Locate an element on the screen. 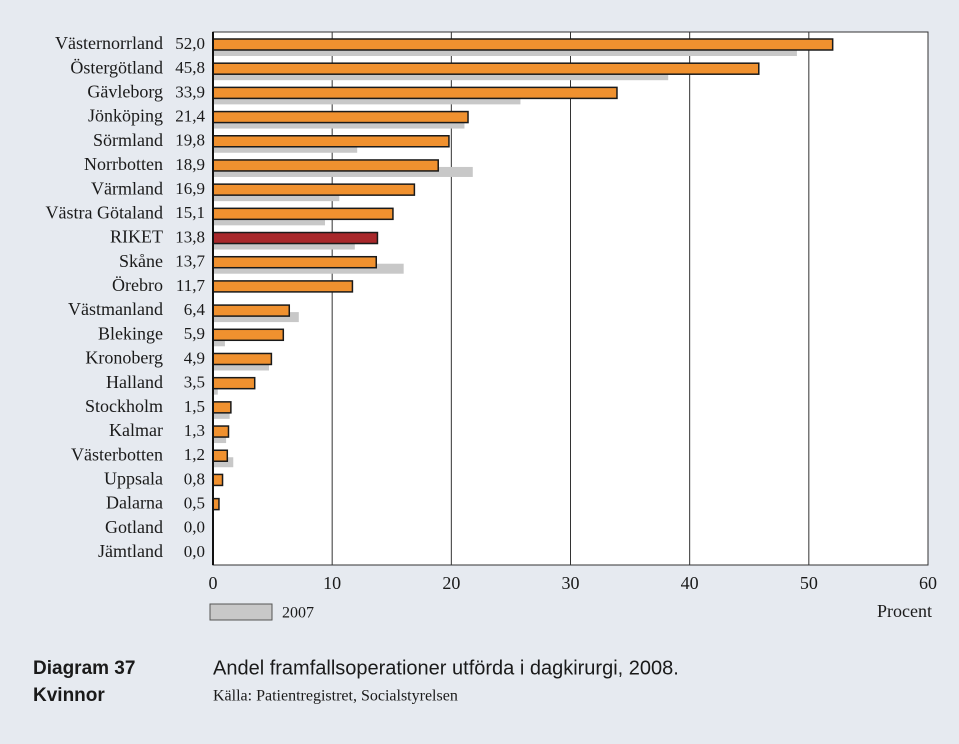  category-label: Uppsala is located at coordinates (133, 479).